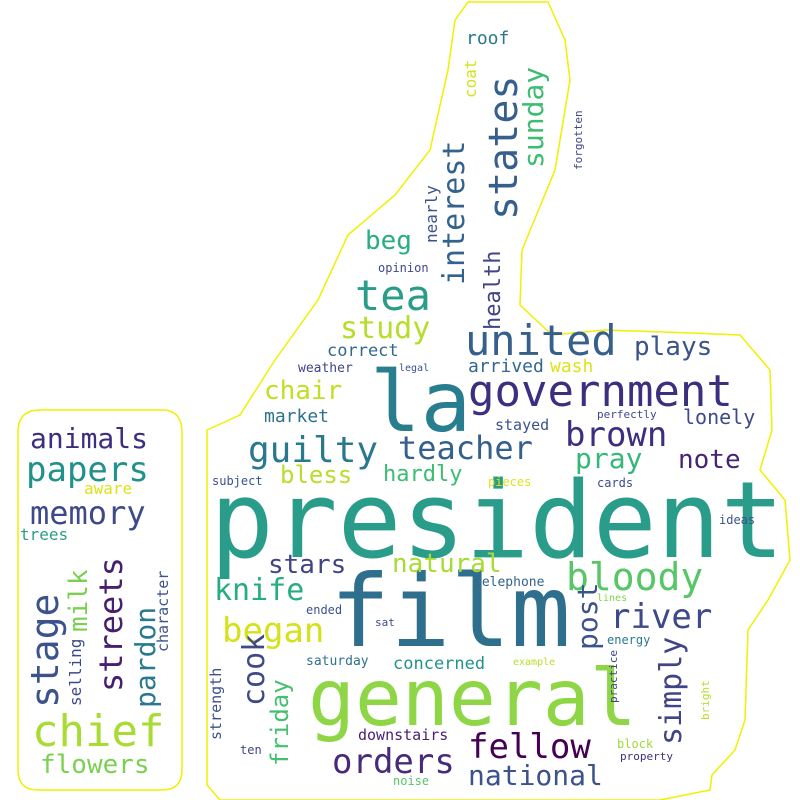 This screenshot has height=800, width=800. What do you see at coordinates (578, 140) in the screenshot?
I see `word-forgotten: forgotten` at bounding box center [578, 140].